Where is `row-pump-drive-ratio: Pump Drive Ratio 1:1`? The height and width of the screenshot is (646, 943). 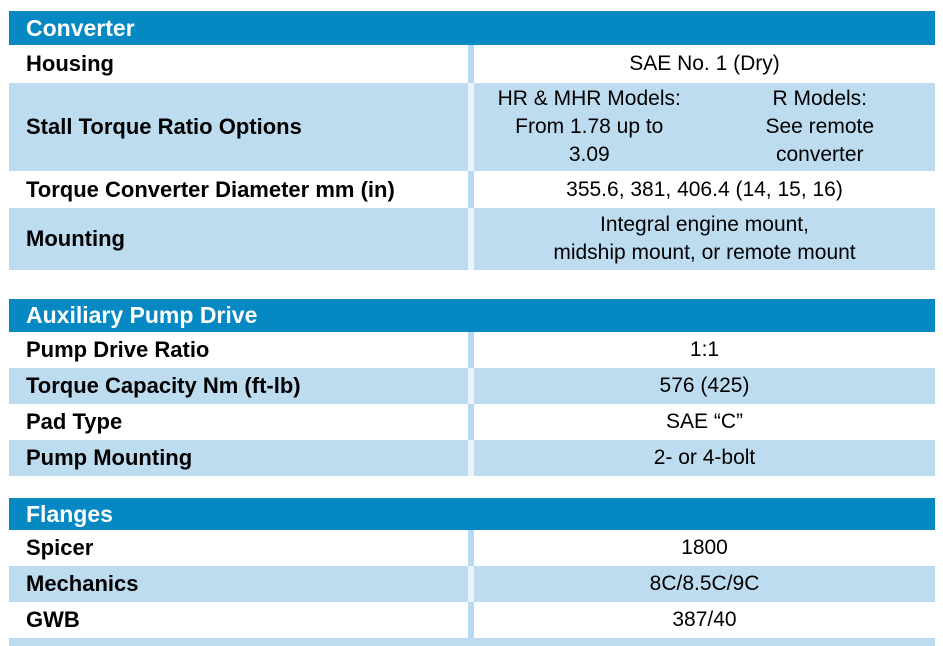 row-pump-drive-ratio: Pump Drive Ratio 1:1 is located at coordinates (472, 350).